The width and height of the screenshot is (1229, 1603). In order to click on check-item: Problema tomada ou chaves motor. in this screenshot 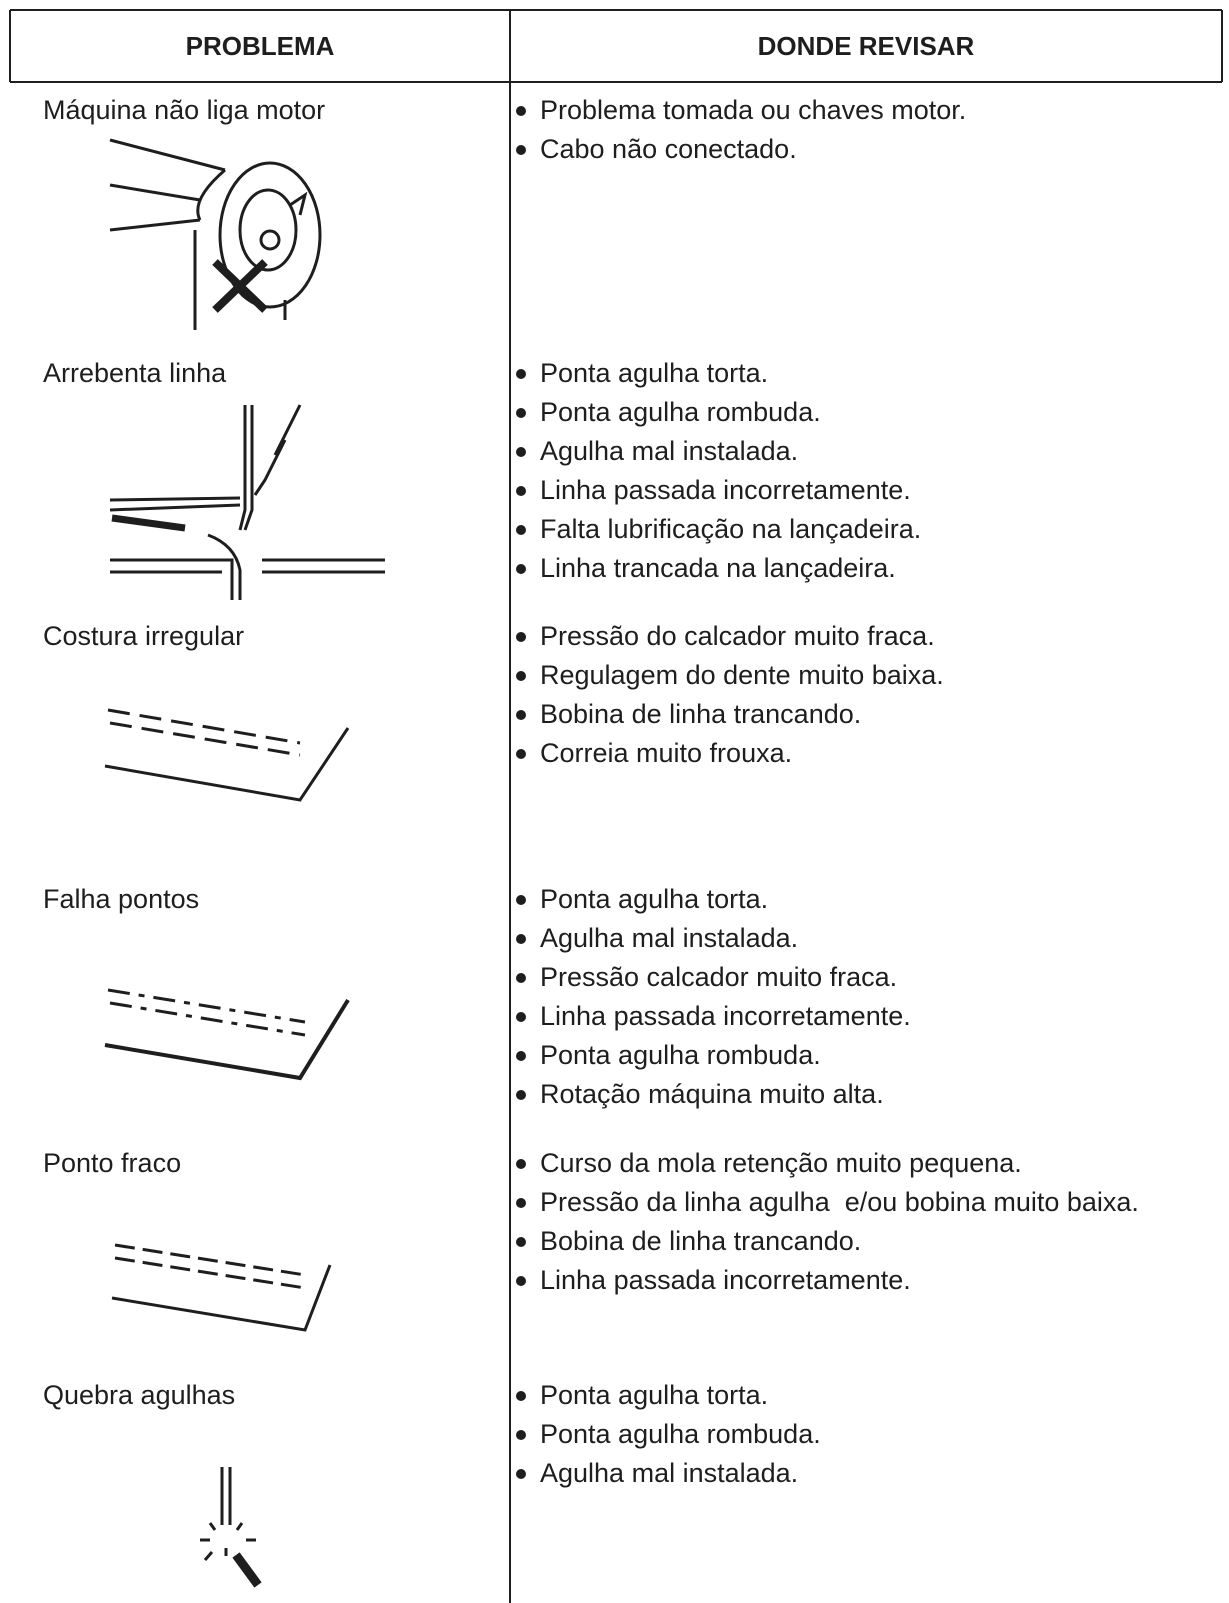, I will do `click(741, 110)`.